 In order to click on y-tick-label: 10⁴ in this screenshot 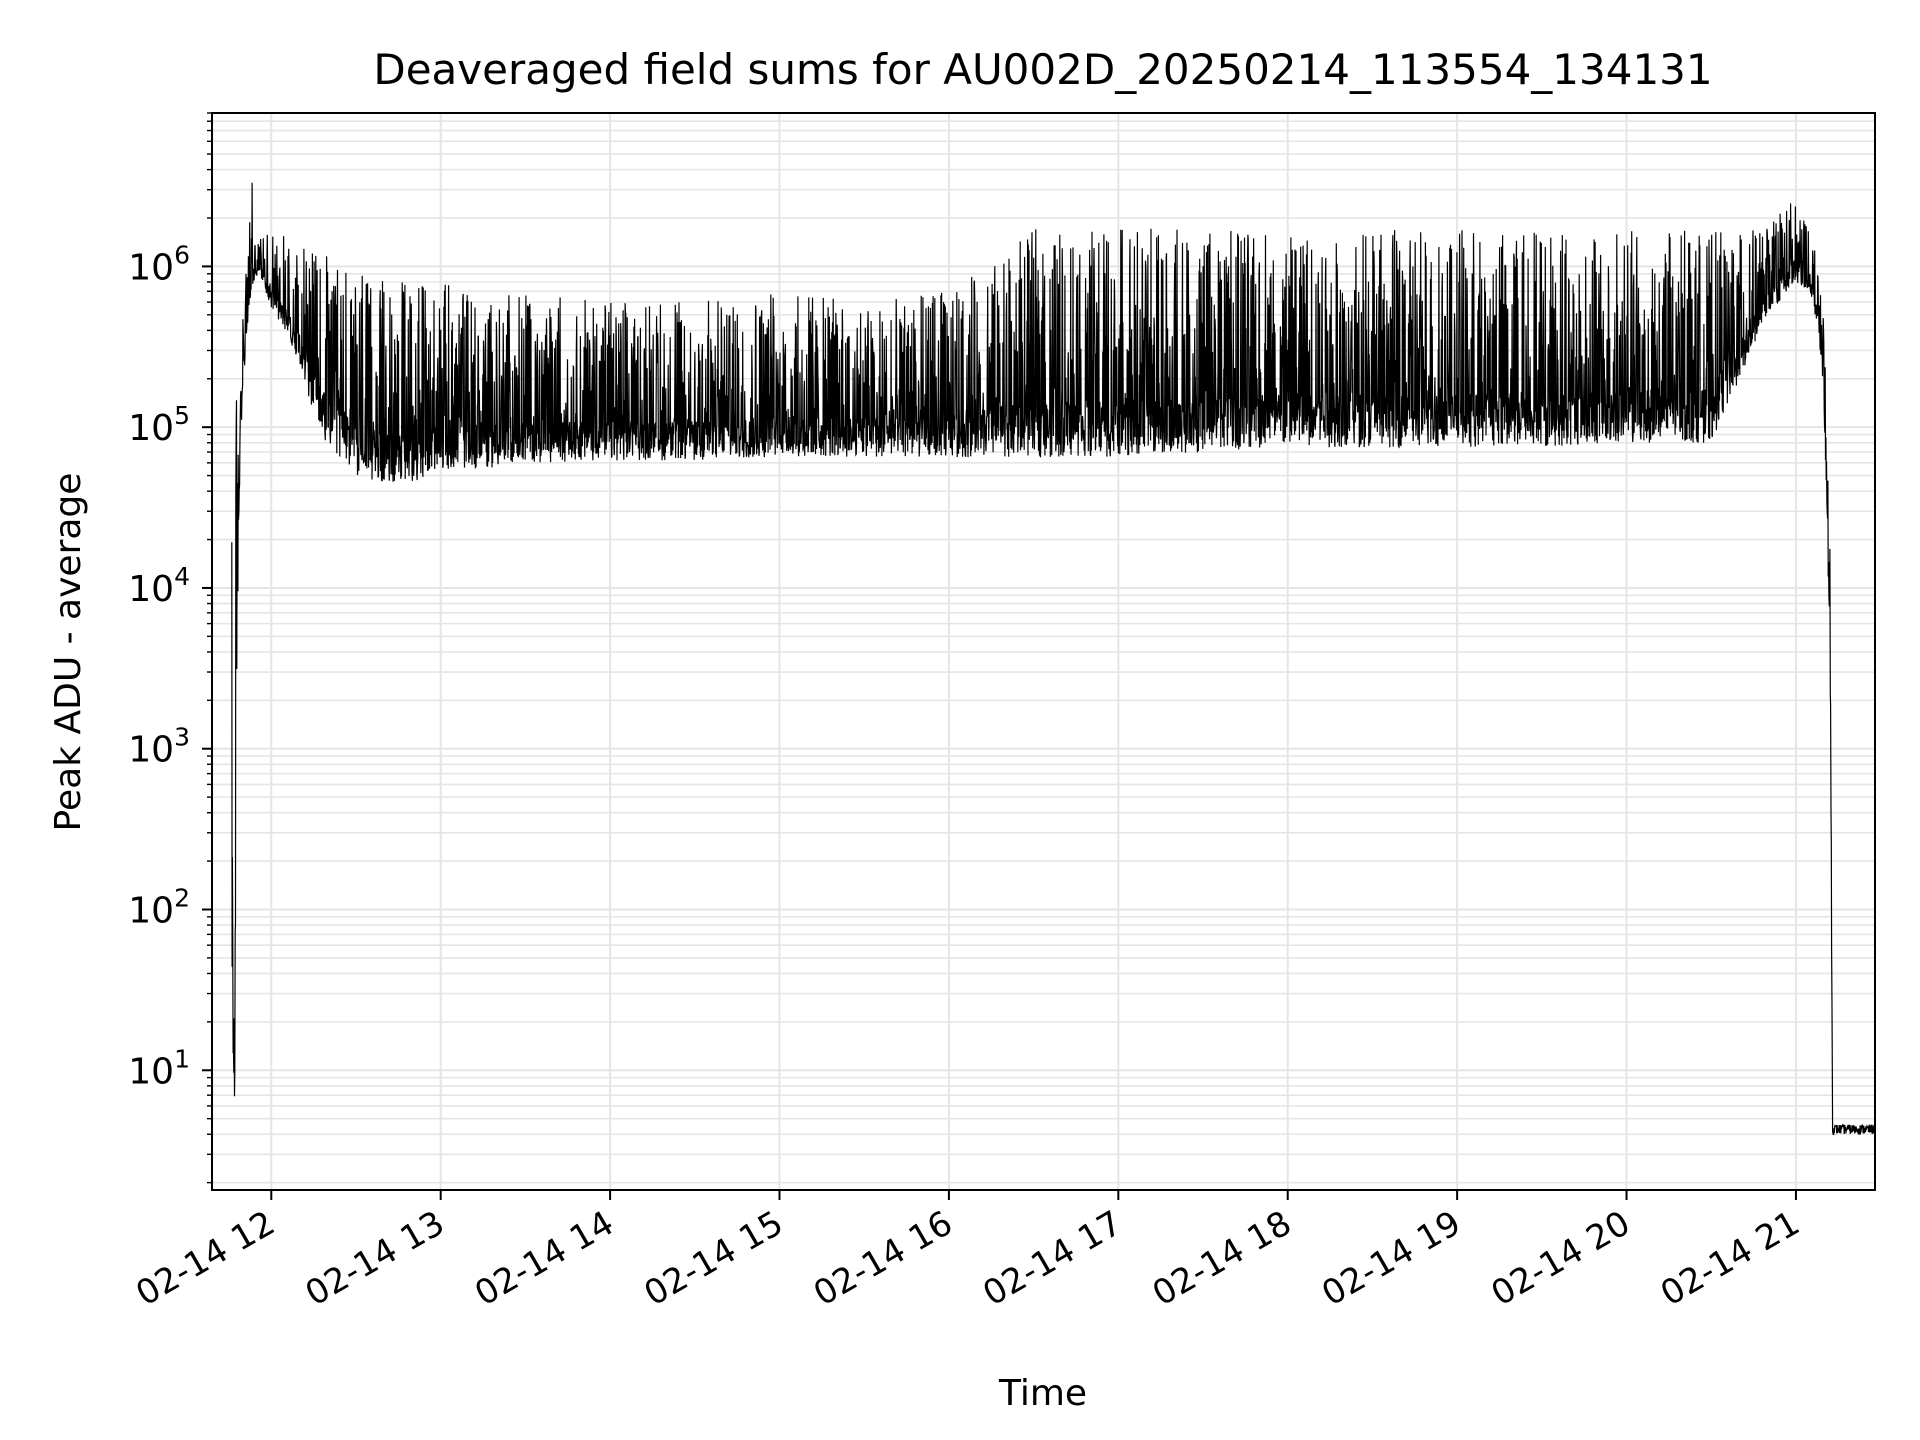, I will do `click(159, 586)`.